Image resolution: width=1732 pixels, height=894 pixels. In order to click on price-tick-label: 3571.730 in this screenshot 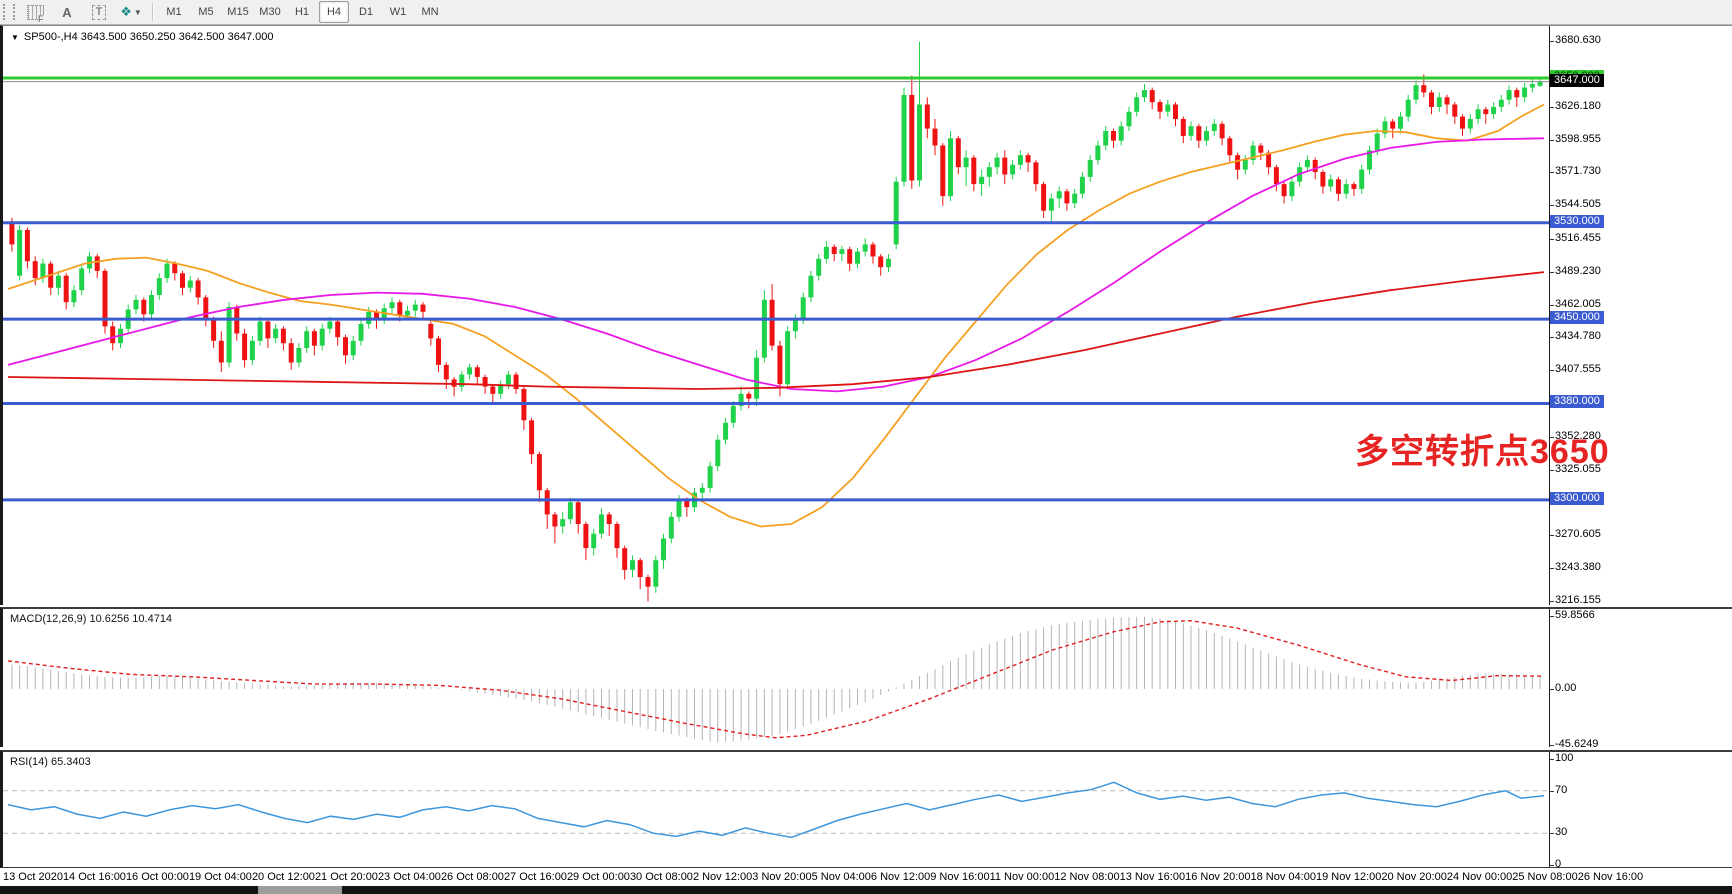, I will do `click(1578, 171)`.